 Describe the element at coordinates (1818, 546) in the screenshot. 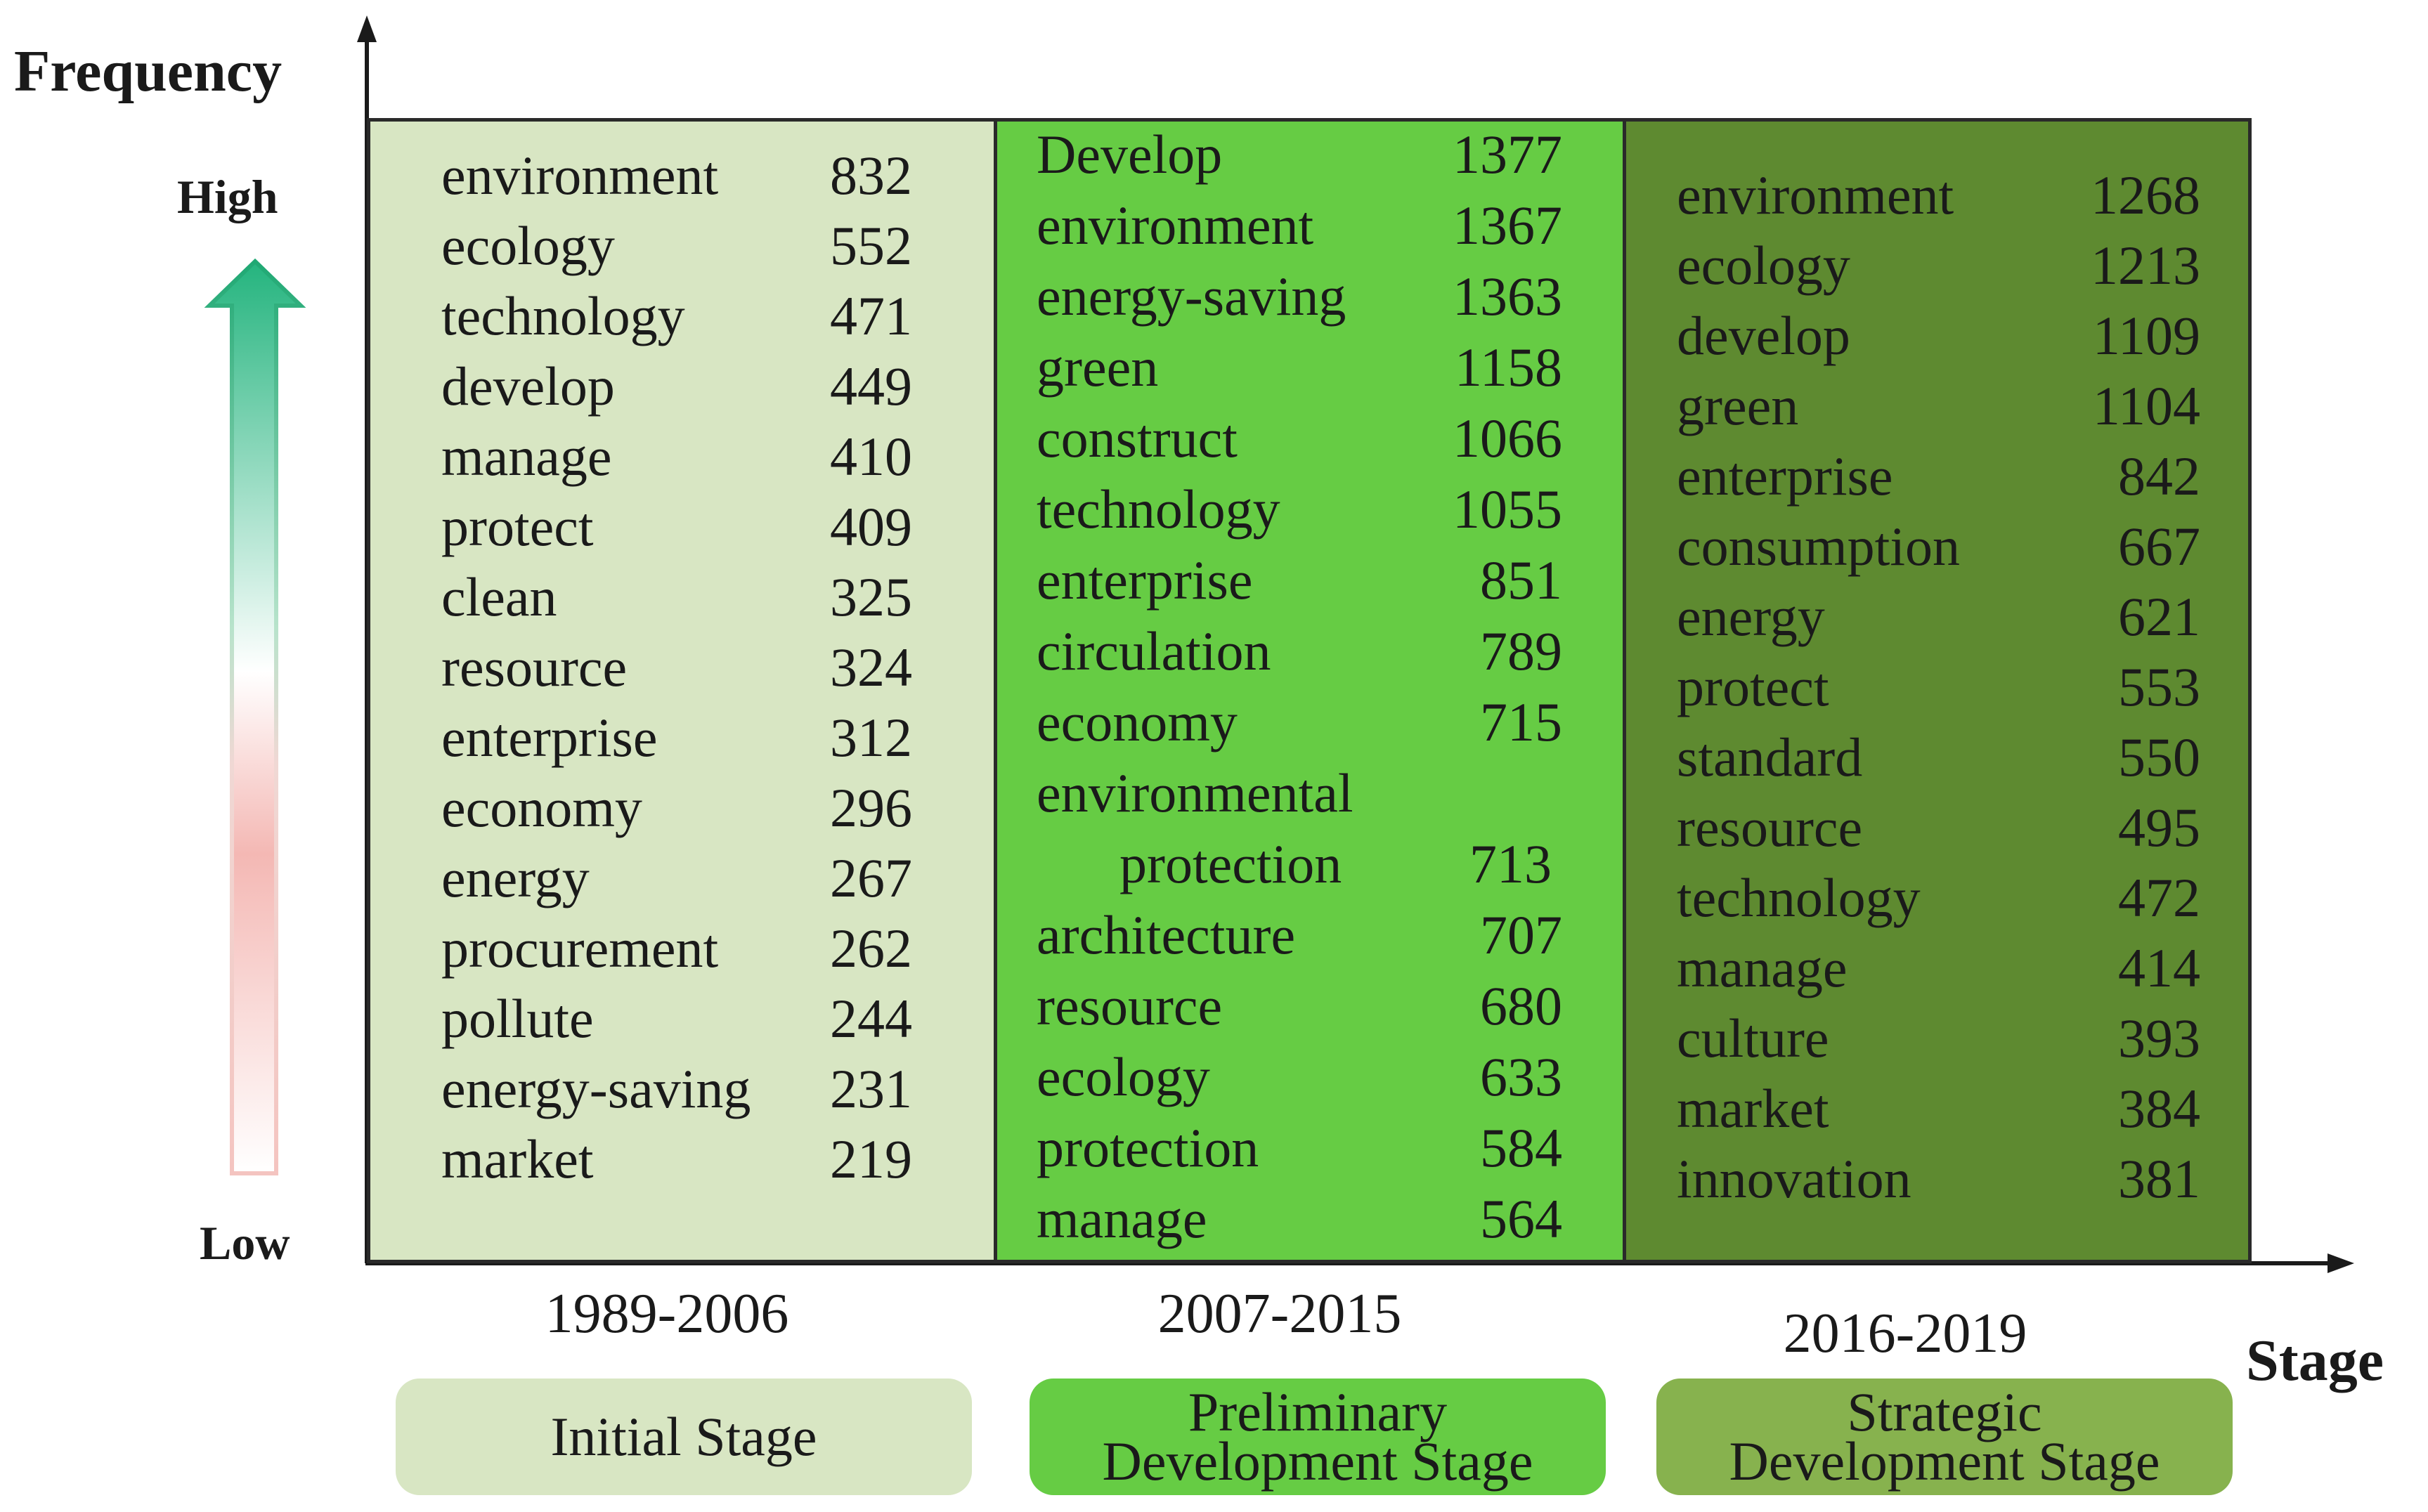

I see `keyword-word: consumption` at that location.